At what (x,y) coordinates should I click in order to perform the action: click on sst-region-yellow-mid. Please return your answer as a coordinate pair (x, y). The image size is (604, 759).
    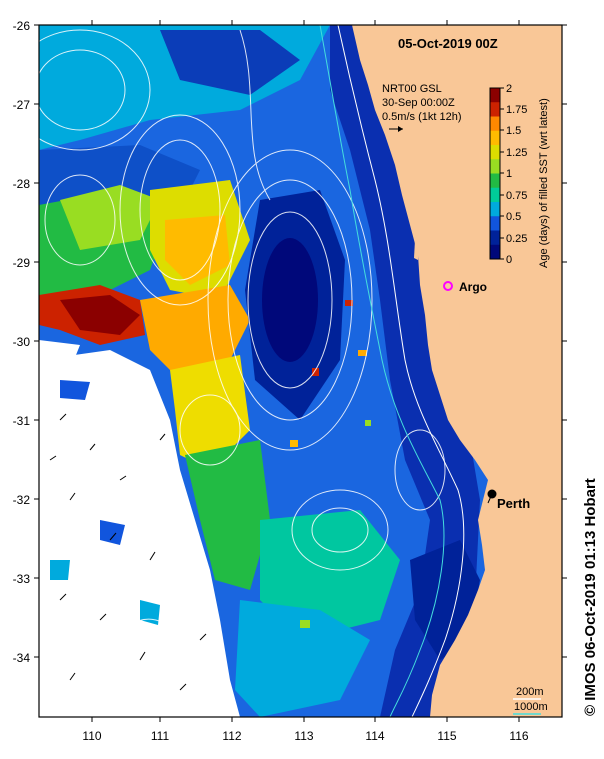
    Looking at the image, I should click on (210, 412).